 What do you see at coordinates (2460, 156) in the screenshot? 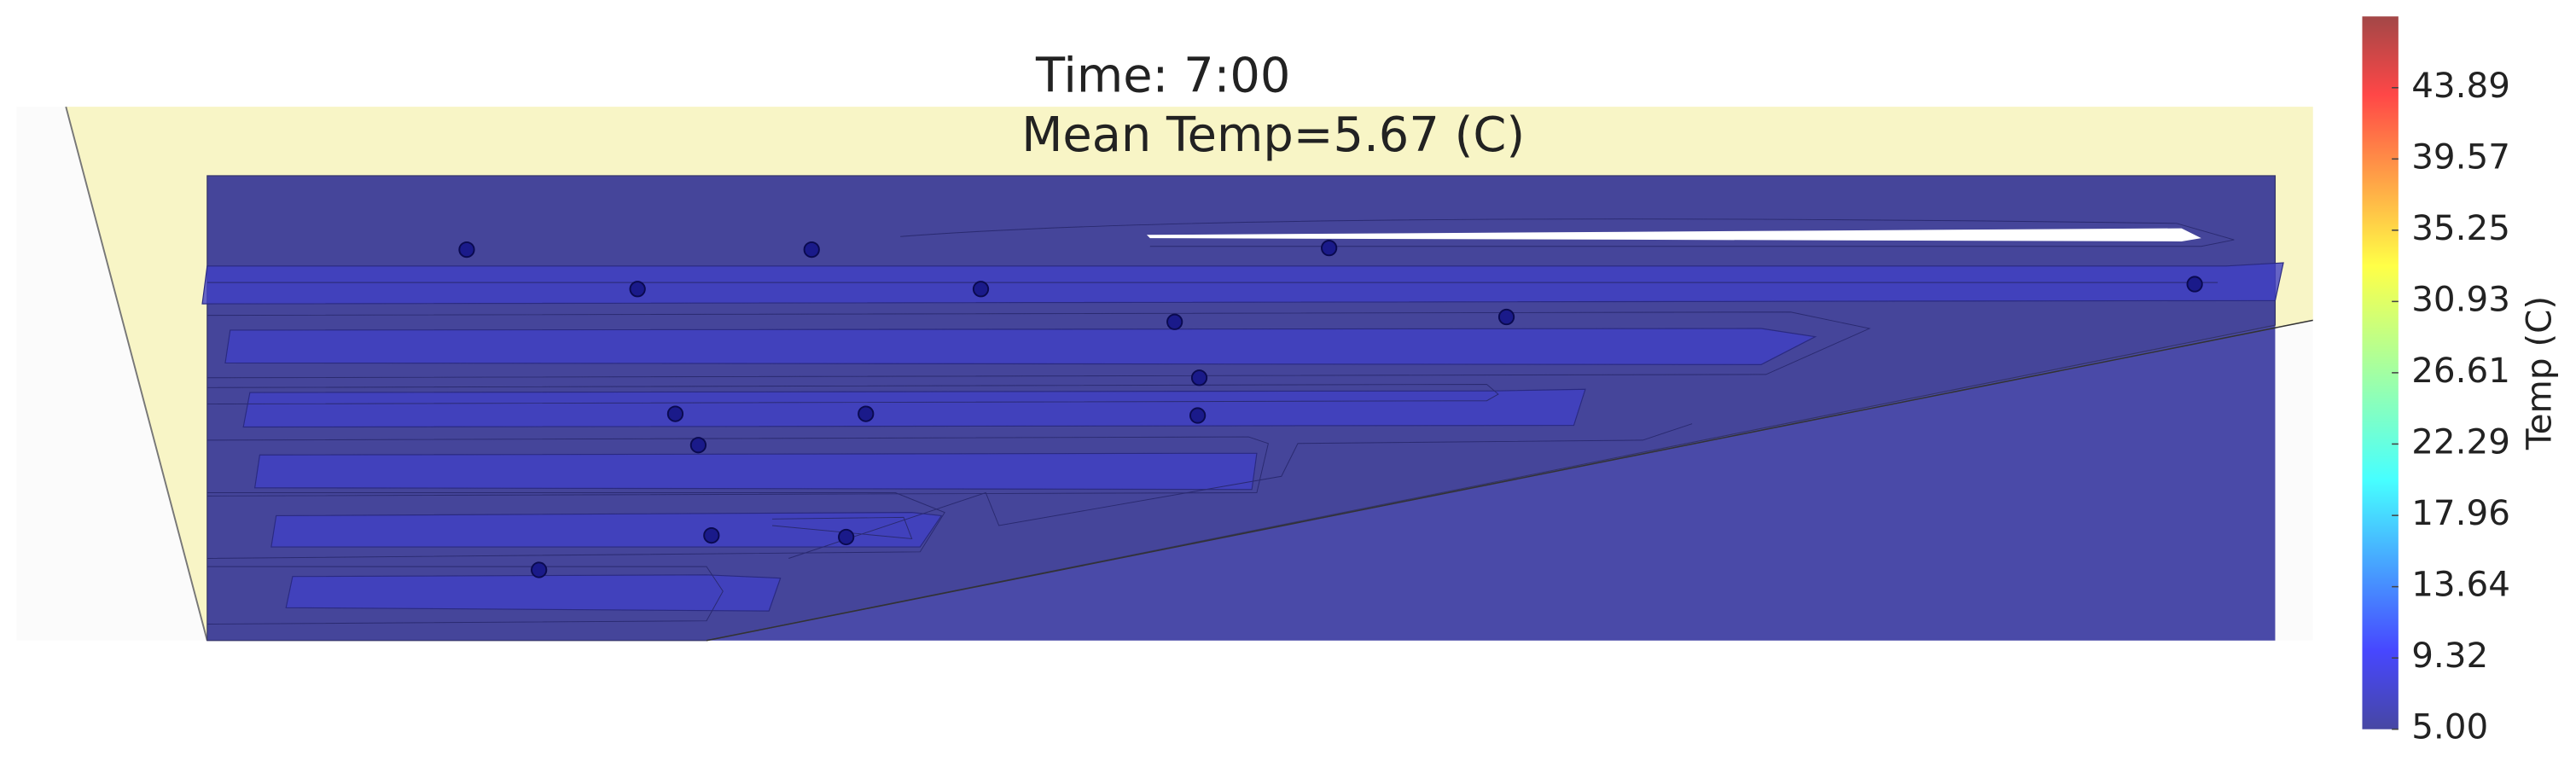
I see `colorbar-tick-label: 39.57` at bounding box center [2460, 156].